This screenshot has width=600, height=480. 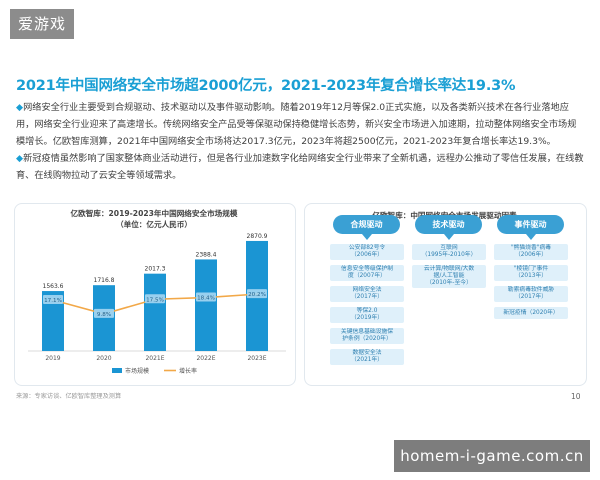 I want to click on list-item: "棱镜门"事件 （2013年）, so click(x=531, y=273).